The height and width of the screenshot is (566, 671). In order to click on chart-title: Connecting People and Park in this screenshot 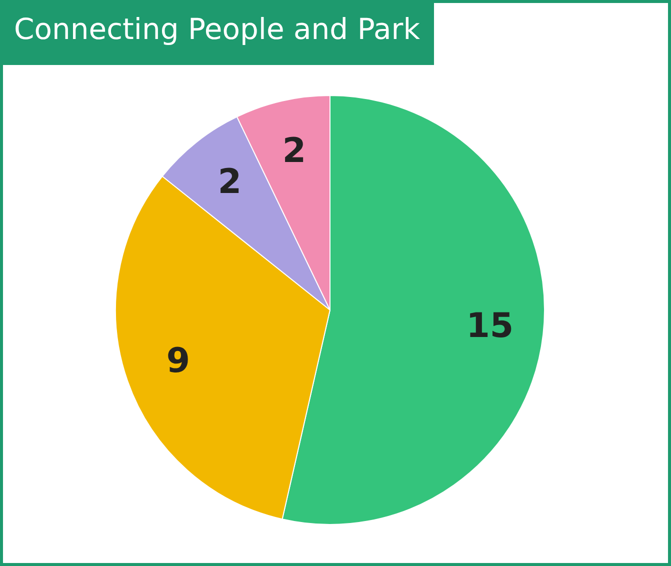, I will do `click(217, 32)`.